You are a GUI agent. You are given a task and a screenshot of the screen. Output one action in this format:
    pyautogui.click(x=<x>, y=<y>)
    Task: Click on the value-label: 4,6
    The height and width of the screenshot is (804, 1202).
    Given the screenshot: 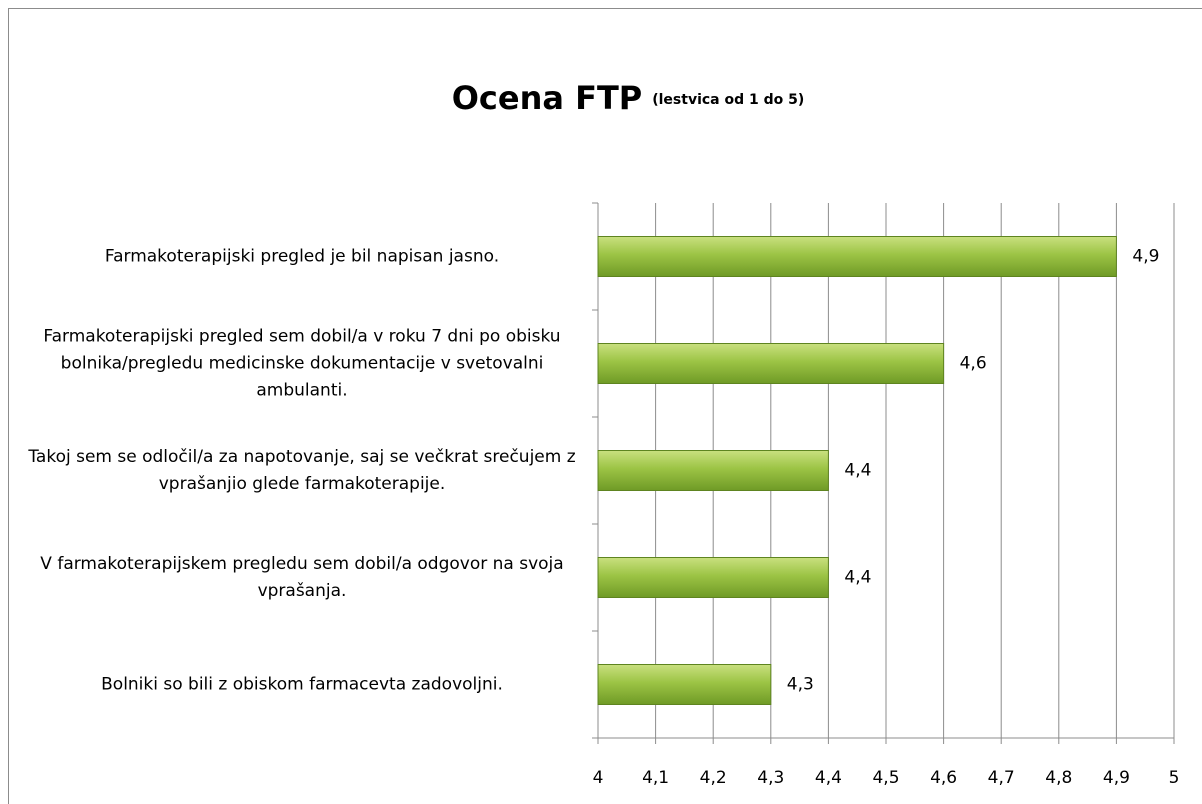 What is the action you would take?
    pyautogui.click(x=973, y=364)
    